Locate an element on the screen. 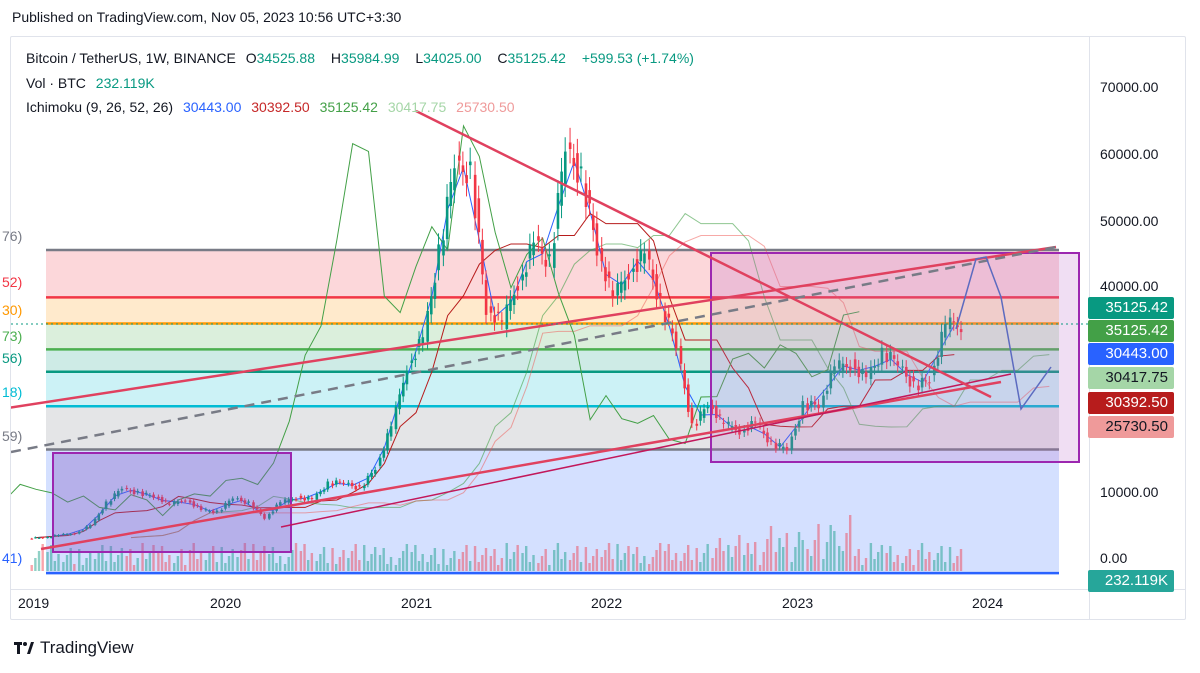  volume-label: Vol · BTC is located at coordinates (56, 83).